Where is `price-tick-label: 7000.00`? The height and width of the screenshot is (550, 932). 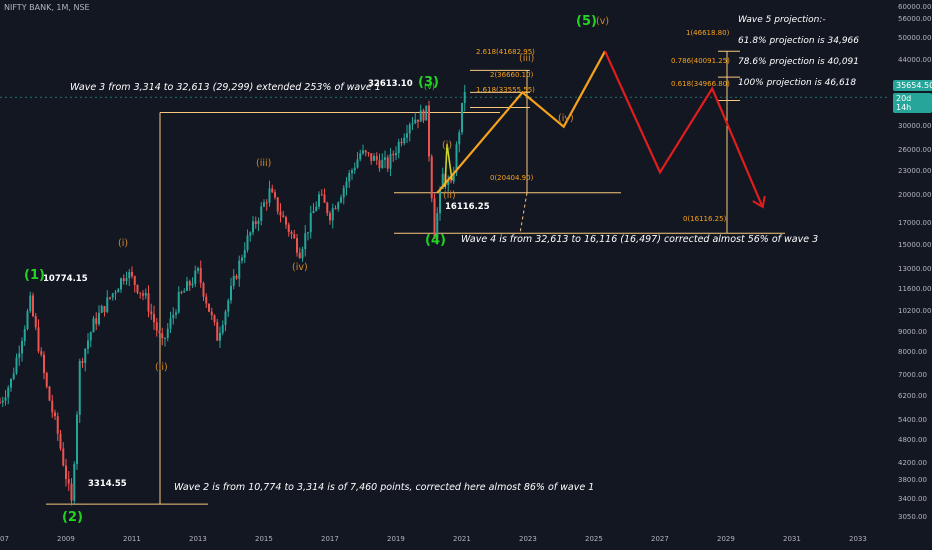
price-tick-label: 7000.00 is located at coordinates (912, 375).